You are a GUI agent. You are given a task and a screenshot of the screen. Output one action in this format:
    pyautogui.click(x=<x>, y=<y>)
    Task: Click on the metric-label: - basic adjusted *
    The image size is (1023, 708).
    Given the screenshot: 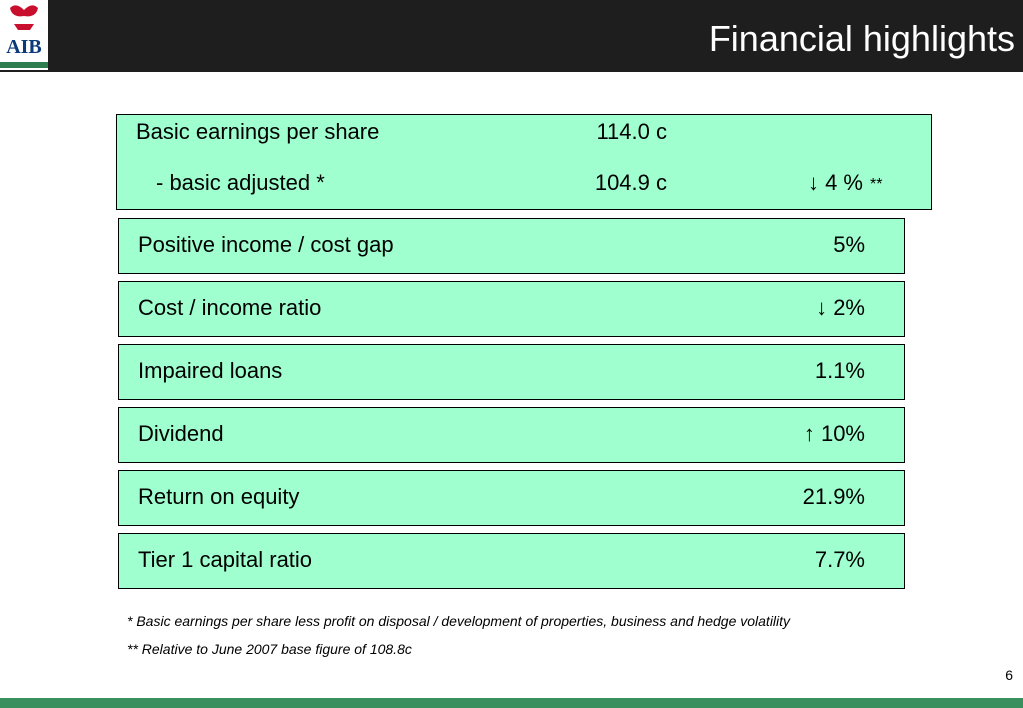 What is the action you would take?
    pyautogui.click(x=240, y=182)
    